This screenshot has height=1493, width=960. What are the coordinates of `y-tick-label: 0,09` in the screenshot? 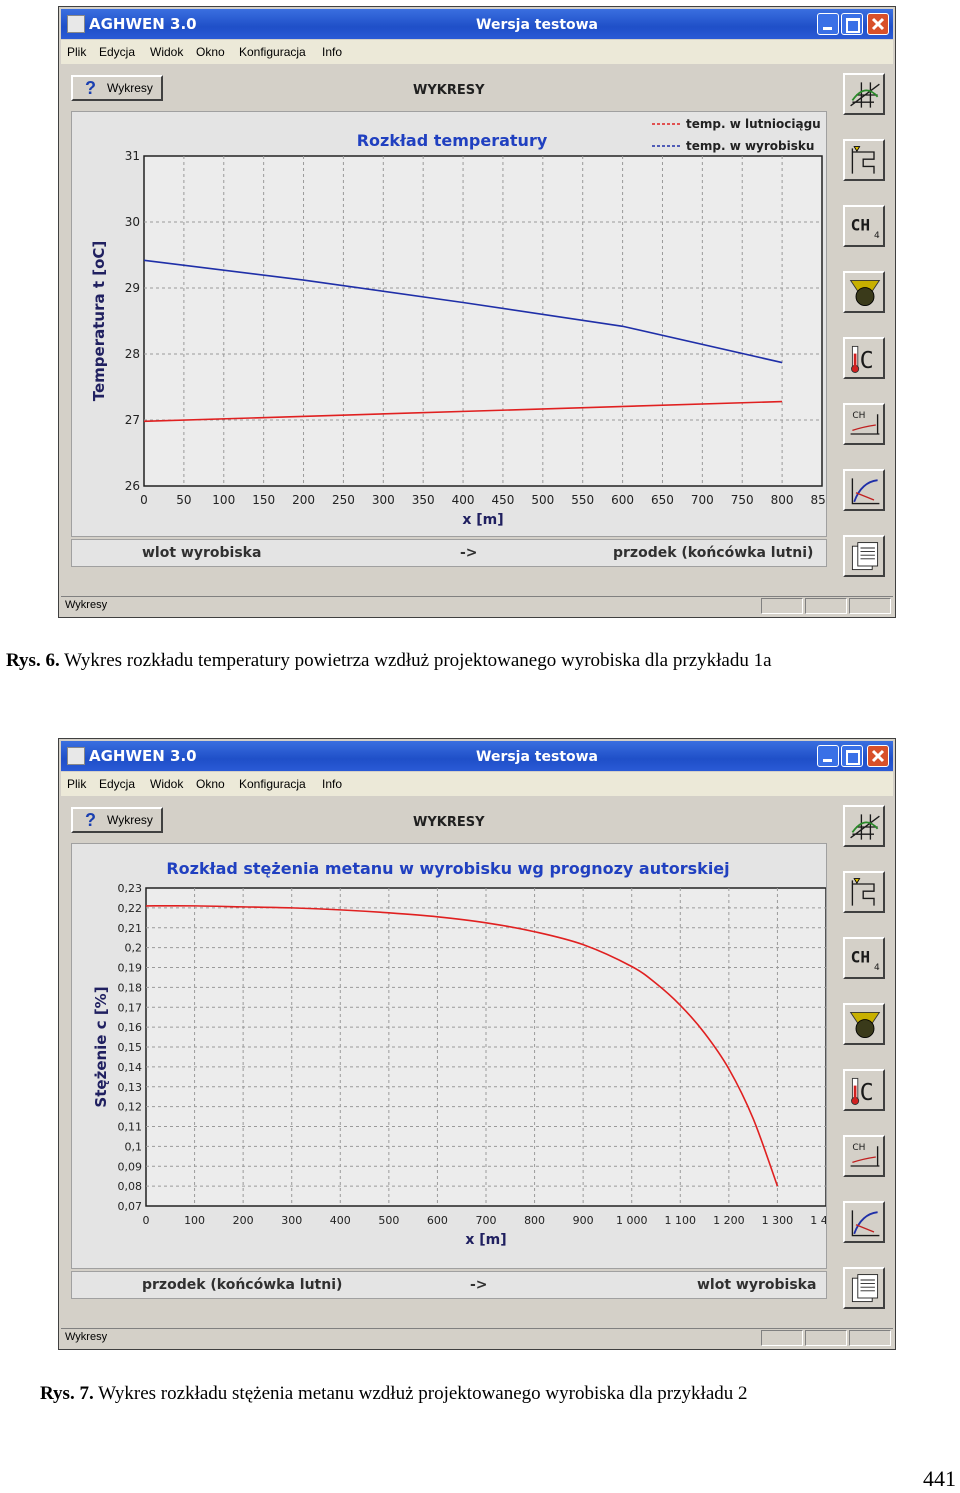 It's located at (130, 1166).